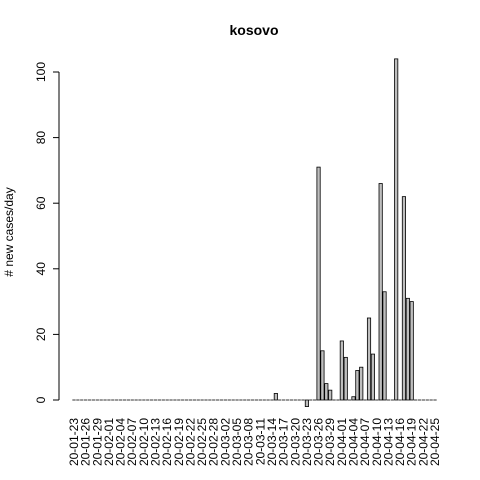 The width and height of the screenshot is (480, 480). Describe the element at coordinates (365, 442) in the screenshot. I see `x-tick-label: 20-04-07` at that location.